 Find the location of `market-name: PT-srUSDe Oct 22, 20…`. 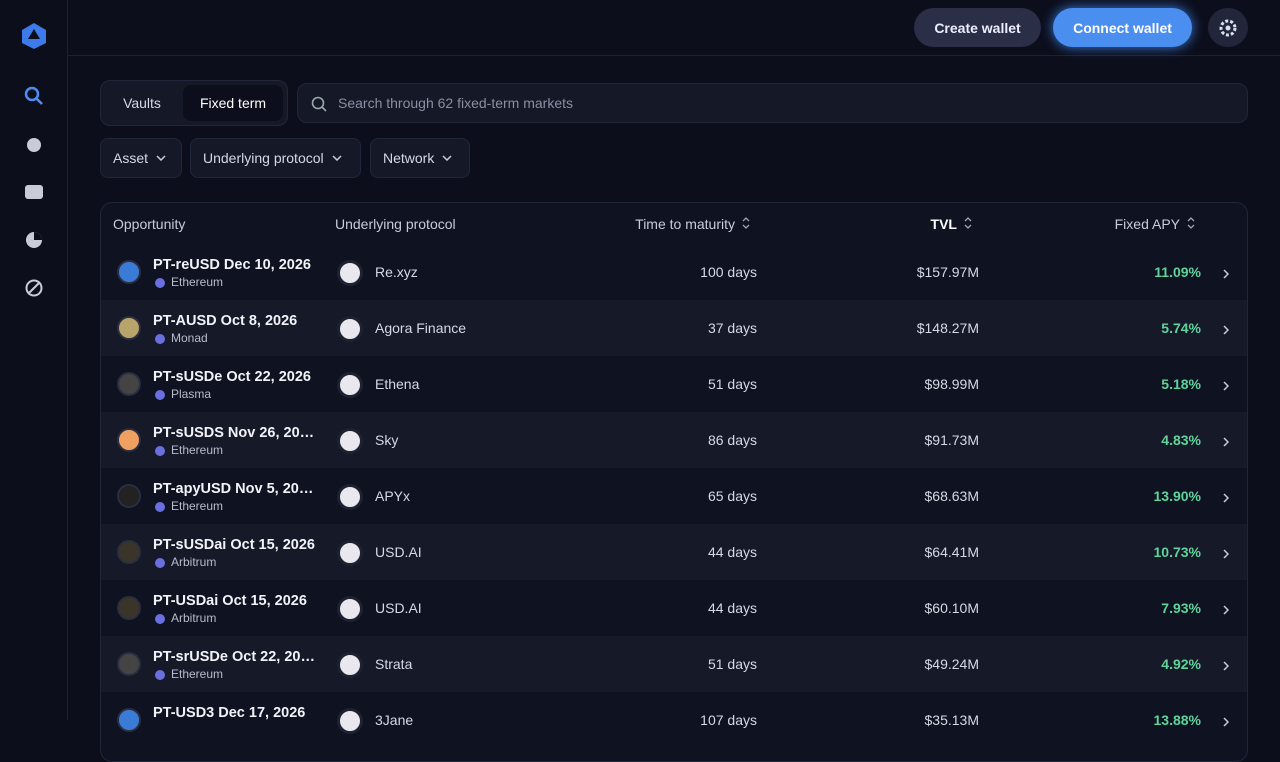

market-name: PT-srUSDe Oct 22, 20… is located at coordinates (234, 657).